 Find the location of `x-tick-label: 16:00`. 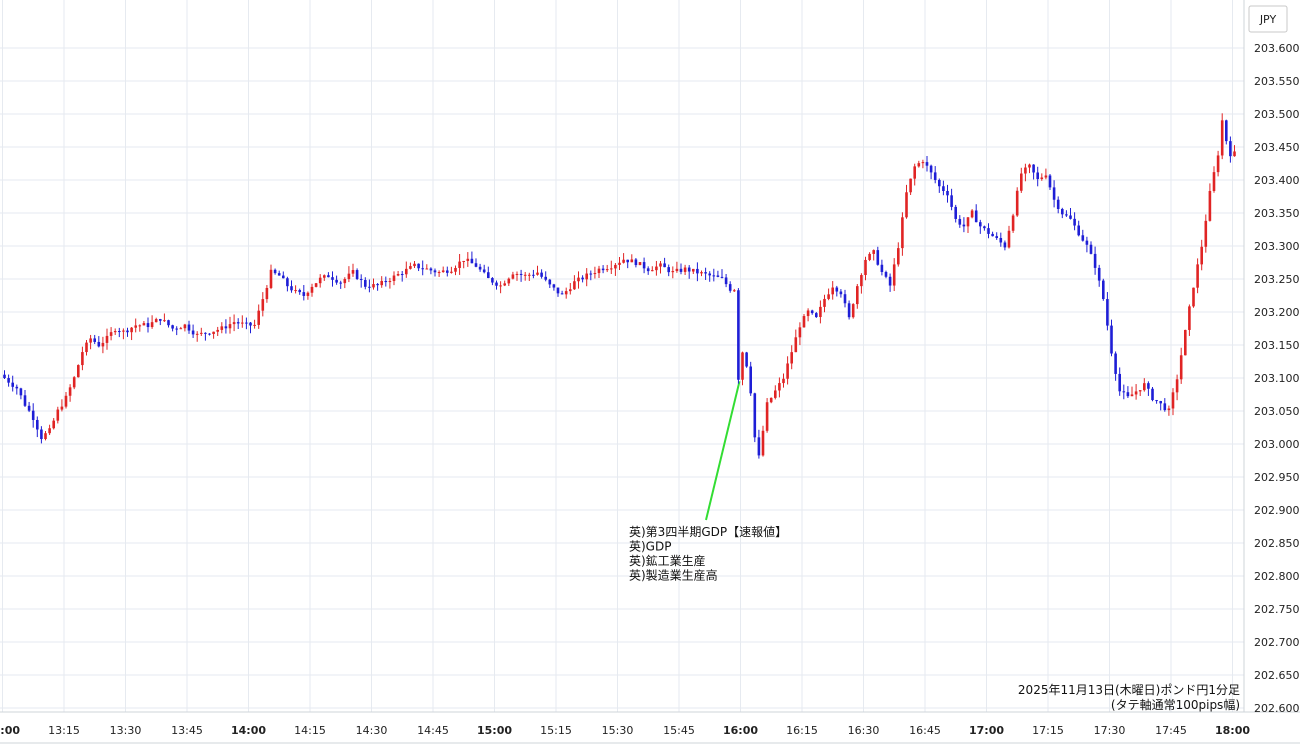

x-tick-label: 16:00 is located at coordinates (740, 730).